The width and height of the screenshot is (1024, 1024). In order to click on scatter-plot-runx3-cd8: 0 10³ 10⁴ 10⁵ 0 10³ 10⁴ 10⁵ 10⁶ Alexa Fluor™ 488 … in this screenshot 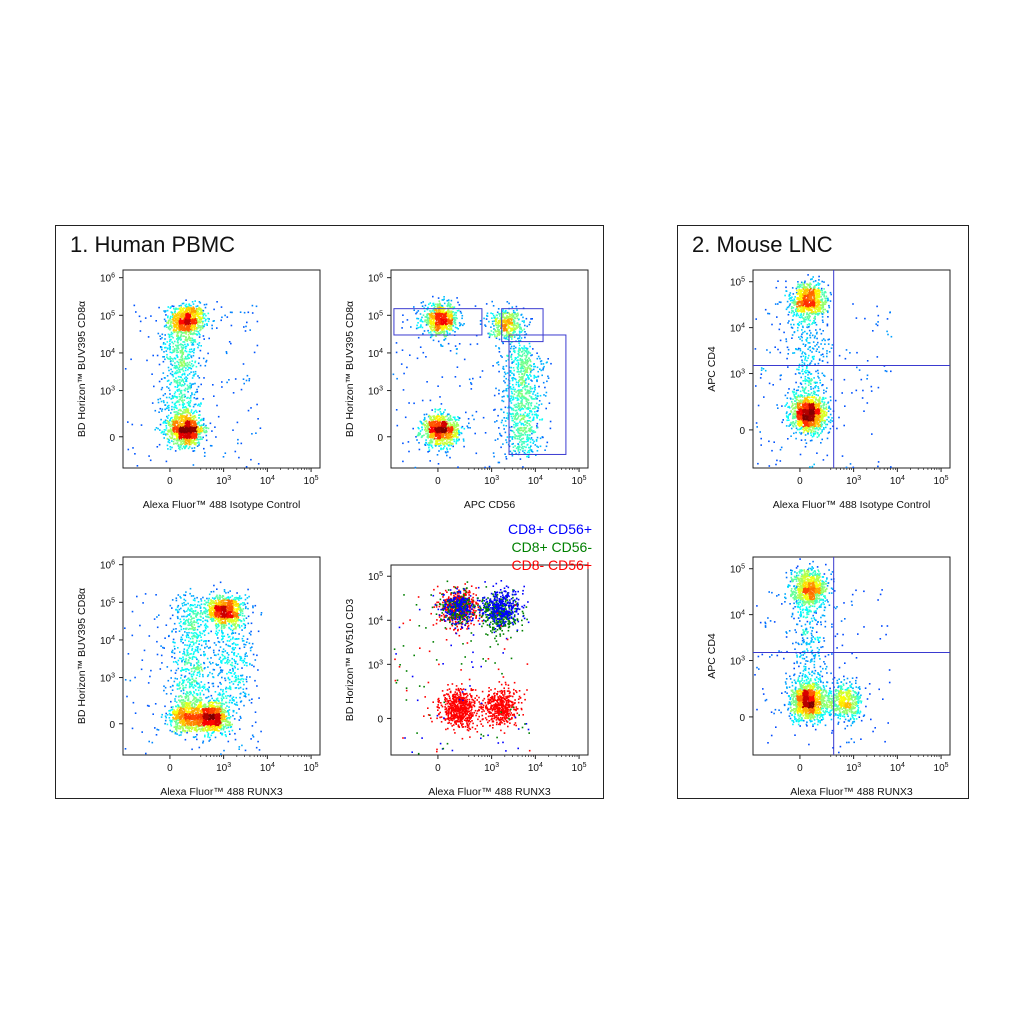, I will do `click(198, 677)`.